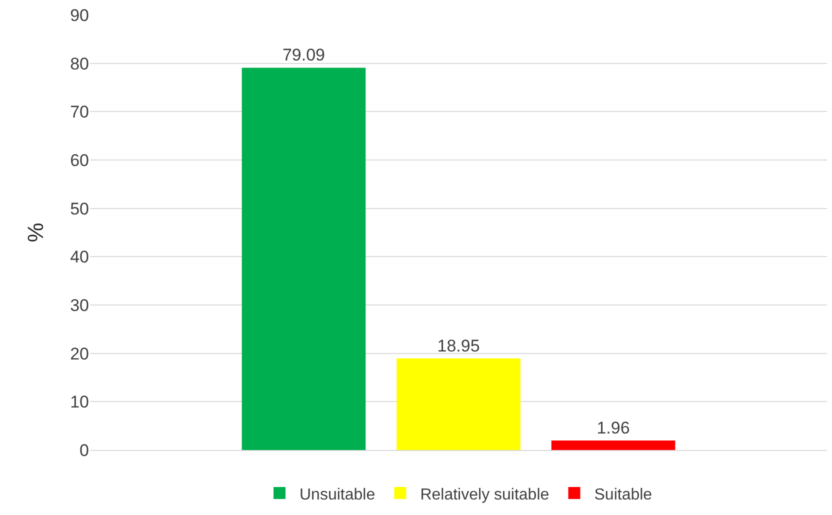 The image size is (832, 515). I want to click on y-tick-label: 80, so click(79, 64).